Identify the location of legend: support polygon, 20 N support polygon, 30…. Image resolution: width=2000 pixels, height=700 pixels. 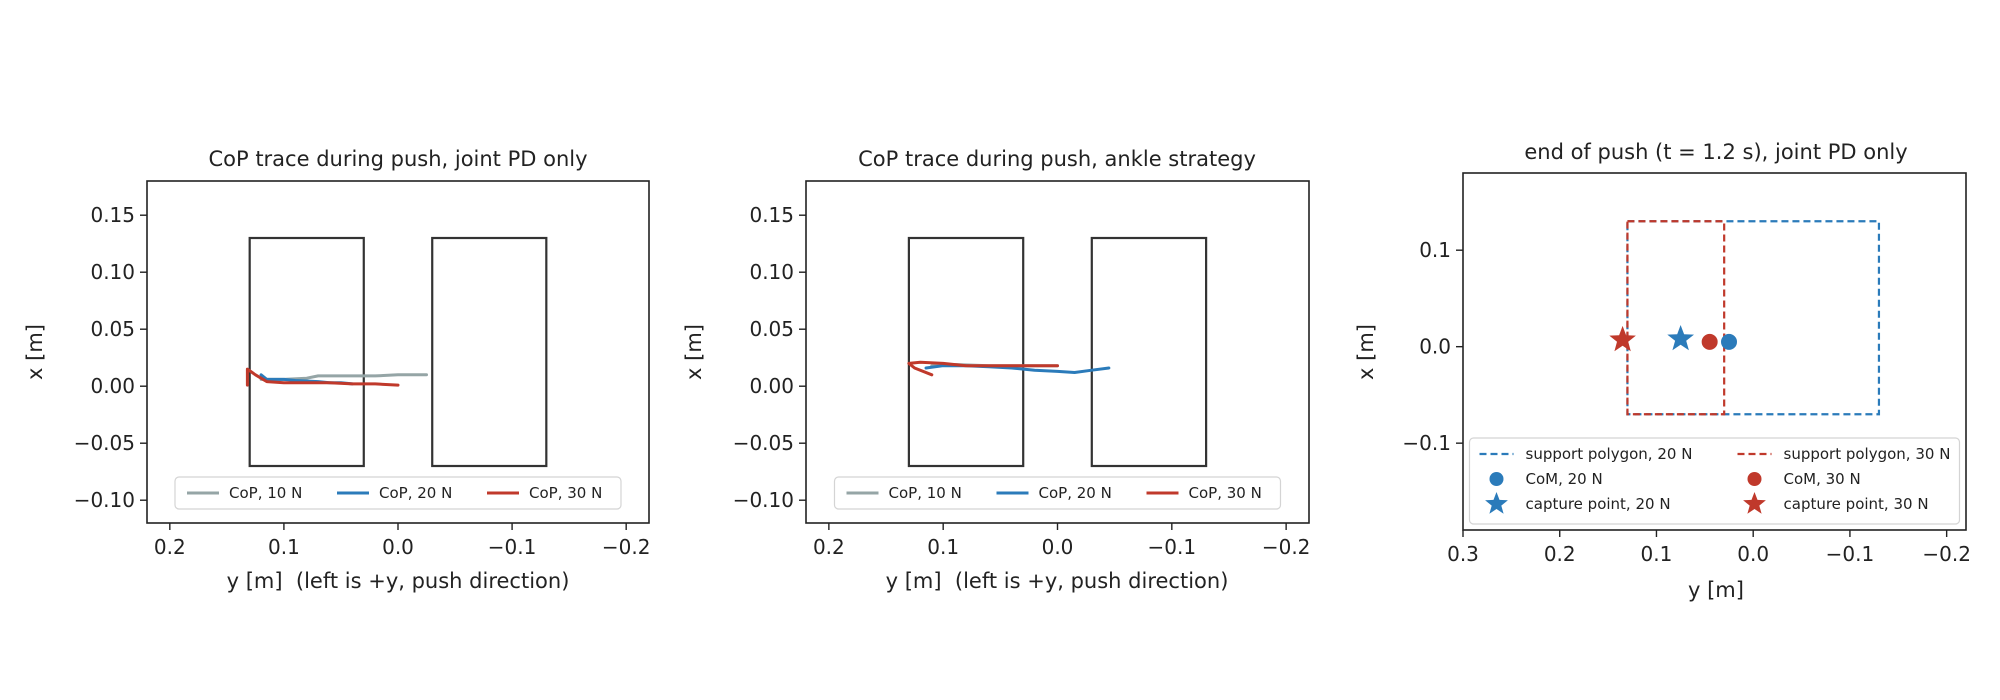
(1714, 481).